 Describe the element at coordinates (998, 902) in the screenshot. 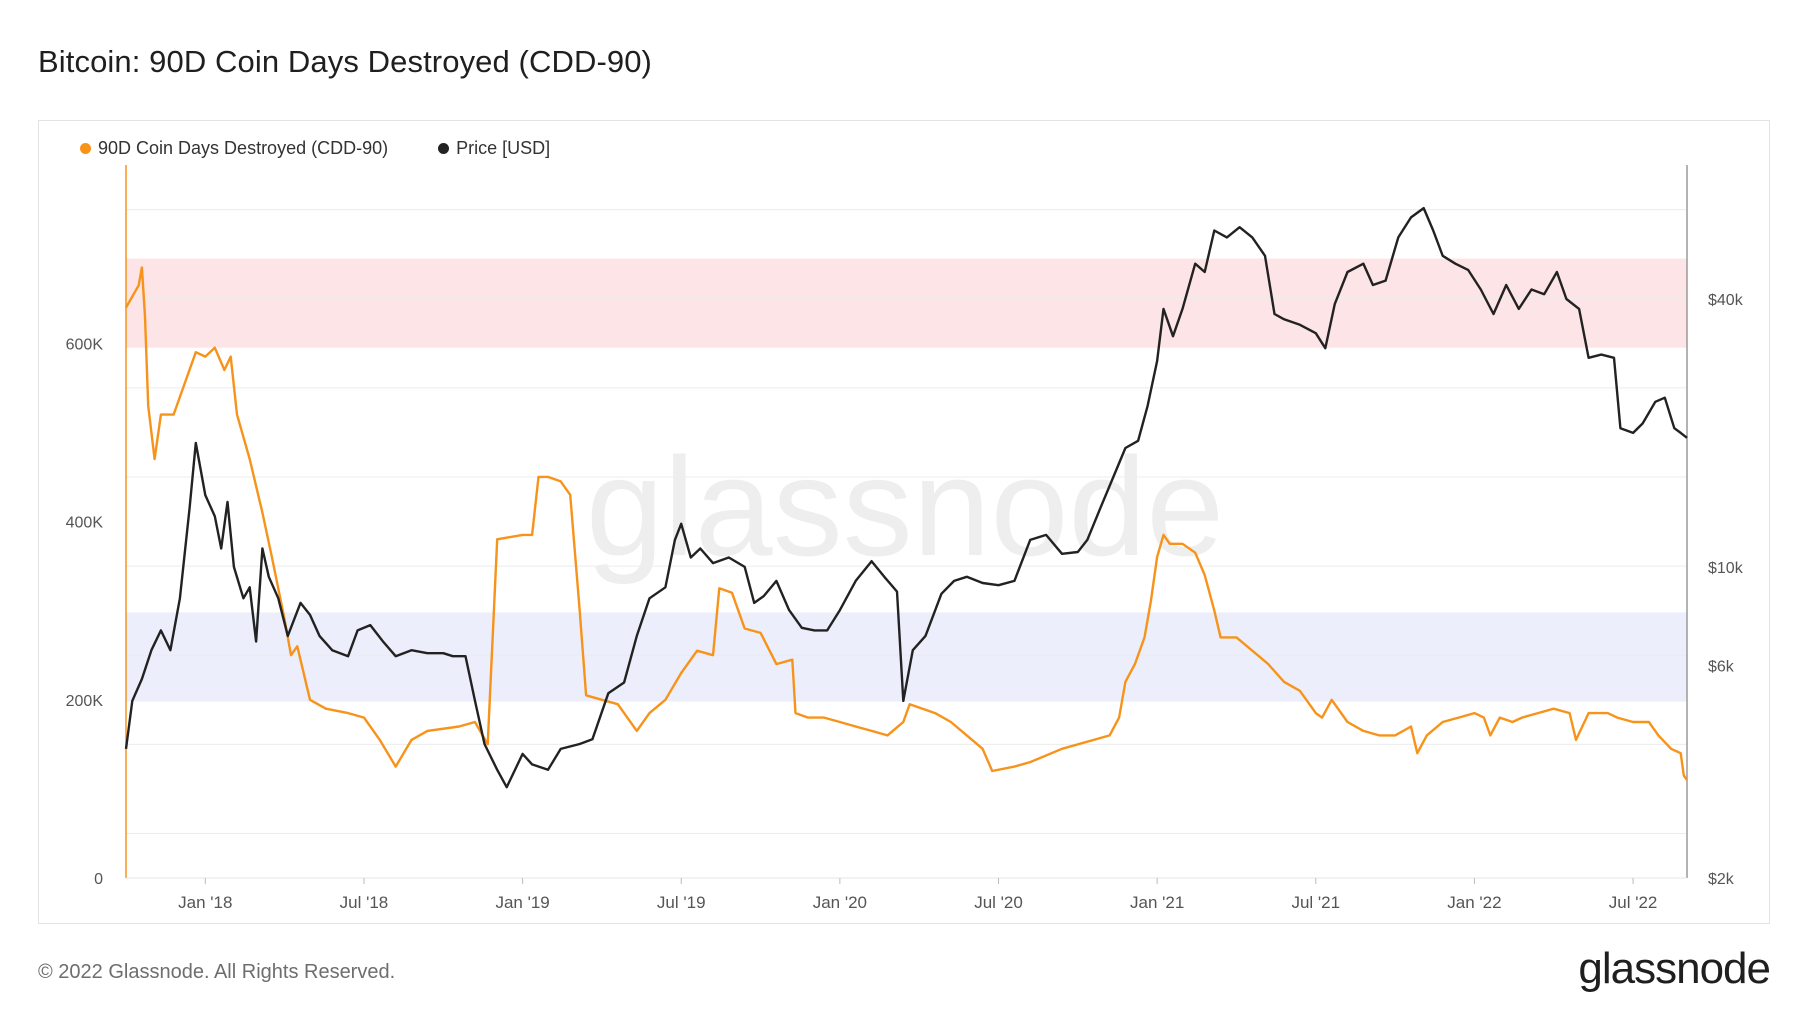

I see `x-axis-tick-label: Jul '20` at that location.